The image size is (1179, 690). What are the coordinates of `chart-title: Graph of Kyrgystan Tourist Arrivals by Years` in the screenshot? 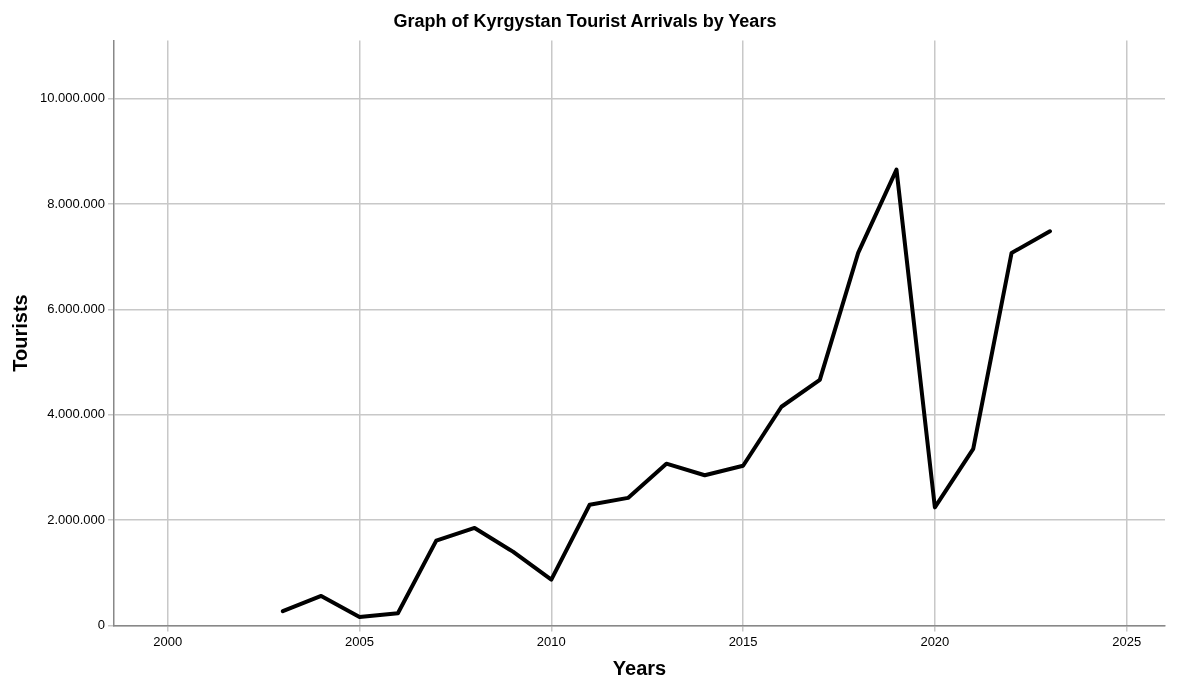 It's located at (585, 20).